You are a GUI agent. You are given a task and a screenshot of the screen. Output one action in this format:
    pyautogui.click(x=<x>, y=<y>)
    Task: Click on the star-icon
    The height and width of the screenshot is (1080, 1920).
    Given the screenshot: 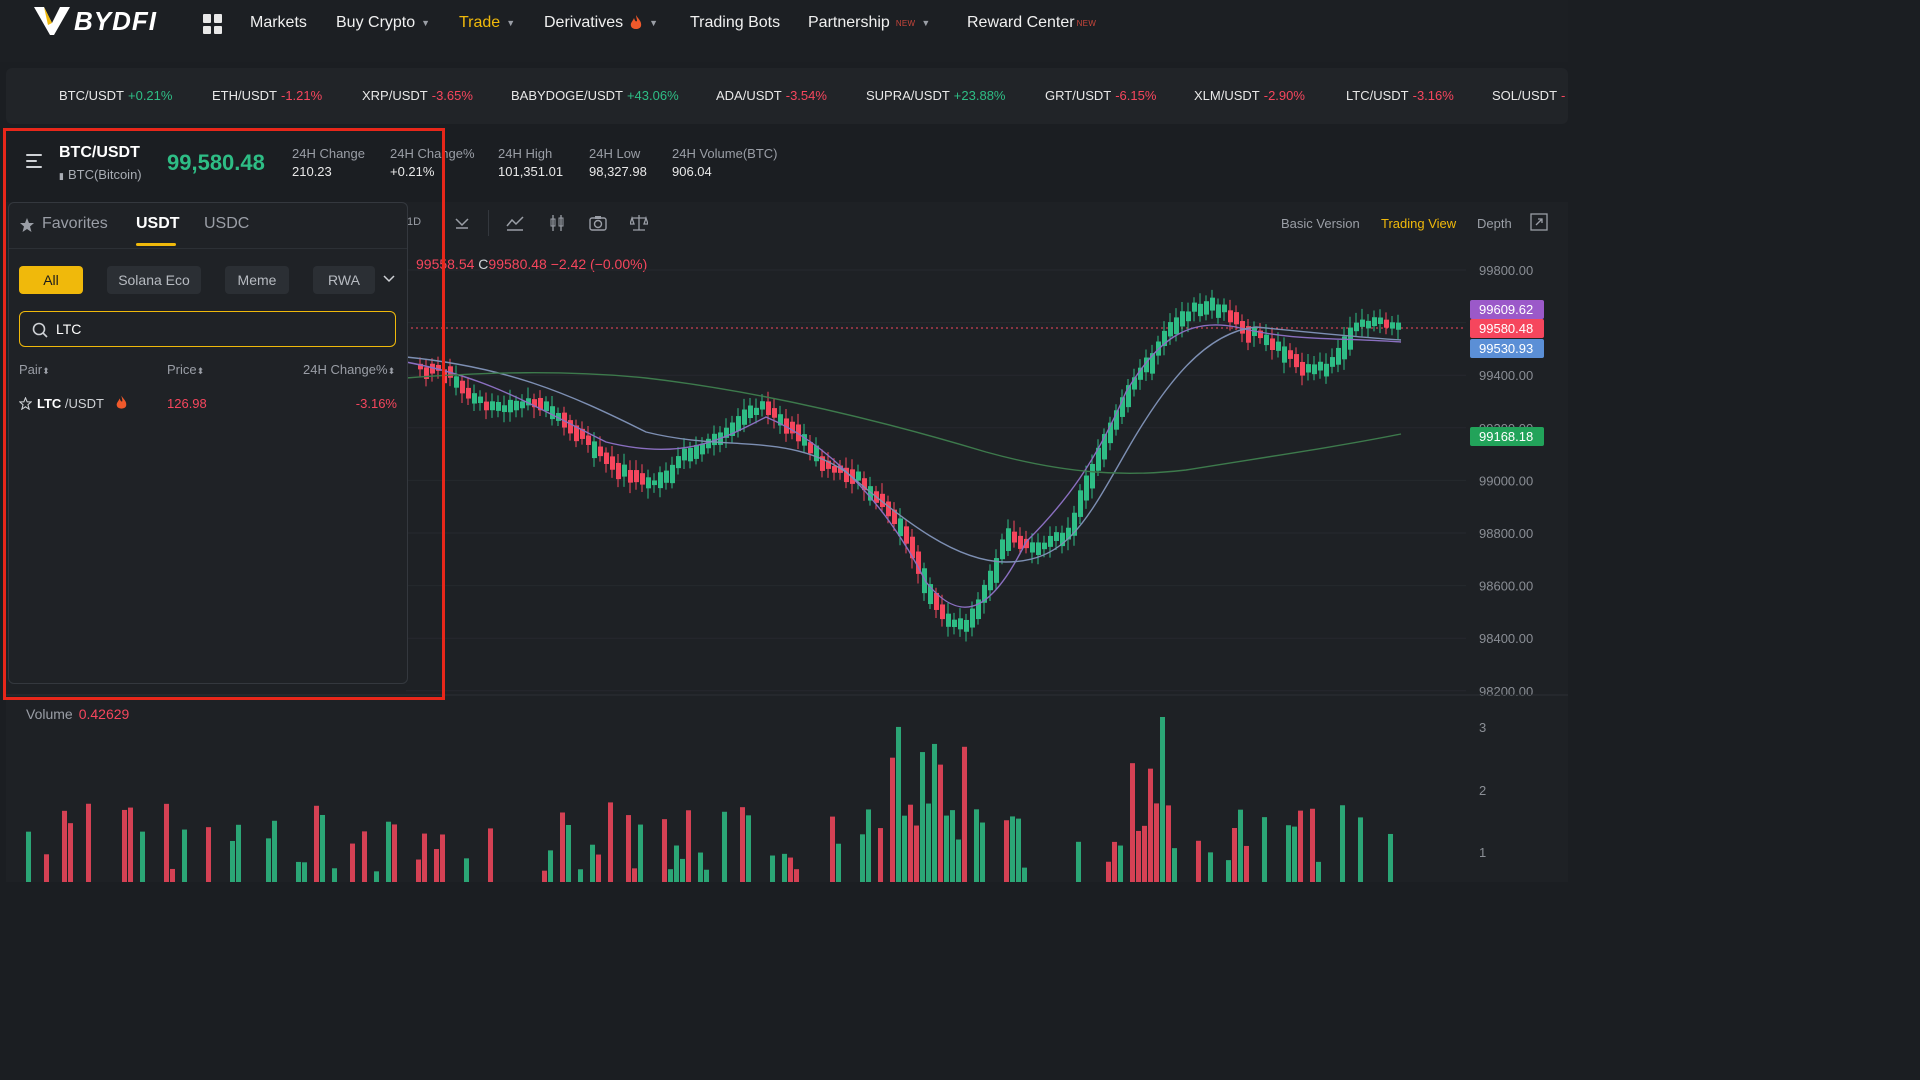 What is the action you would take?
    pyautogui.click(x=27, y=225)
    